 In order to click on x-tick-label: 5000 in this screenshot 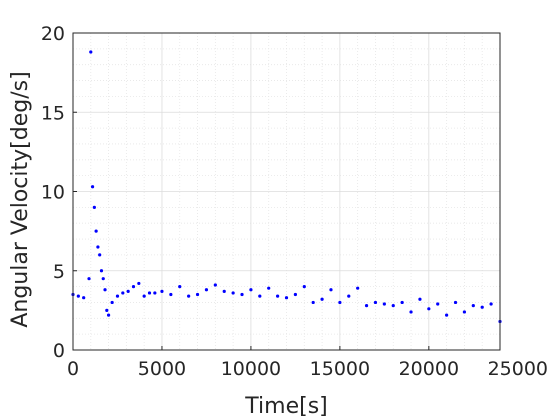, I will do `click(162, 369)`.